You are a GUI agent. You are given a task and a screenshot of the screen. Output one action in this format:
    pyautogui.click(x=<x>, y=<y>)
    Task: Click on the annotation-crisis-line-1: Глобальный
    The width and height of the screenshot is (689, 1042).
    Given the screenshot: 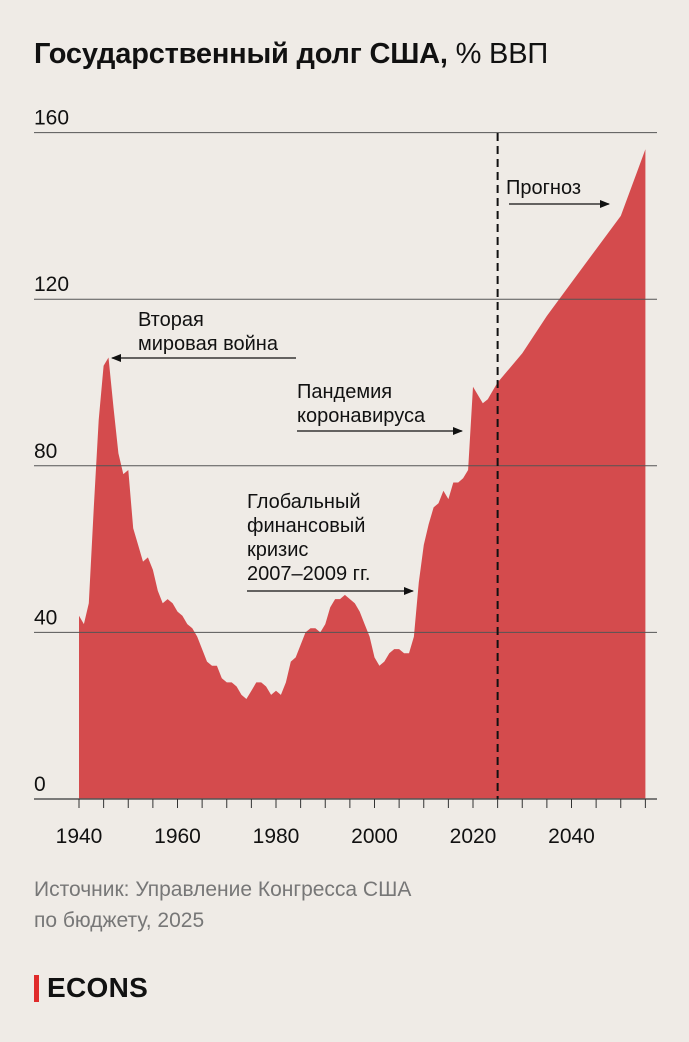 What is the action you would take?
    pyautogui.click(x=304, y=502)
    